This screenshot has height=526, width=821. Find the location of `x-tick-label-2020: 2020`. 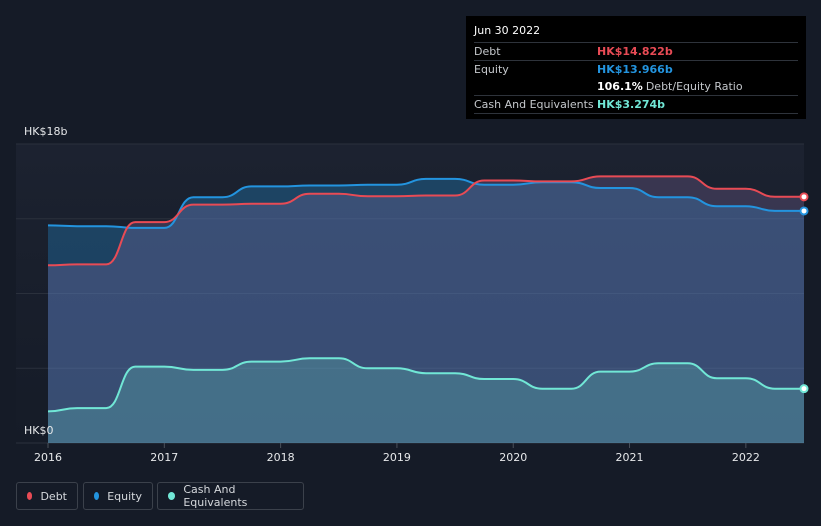

x-tick-label-2020: 2020 is located at coordinates (513, 457).